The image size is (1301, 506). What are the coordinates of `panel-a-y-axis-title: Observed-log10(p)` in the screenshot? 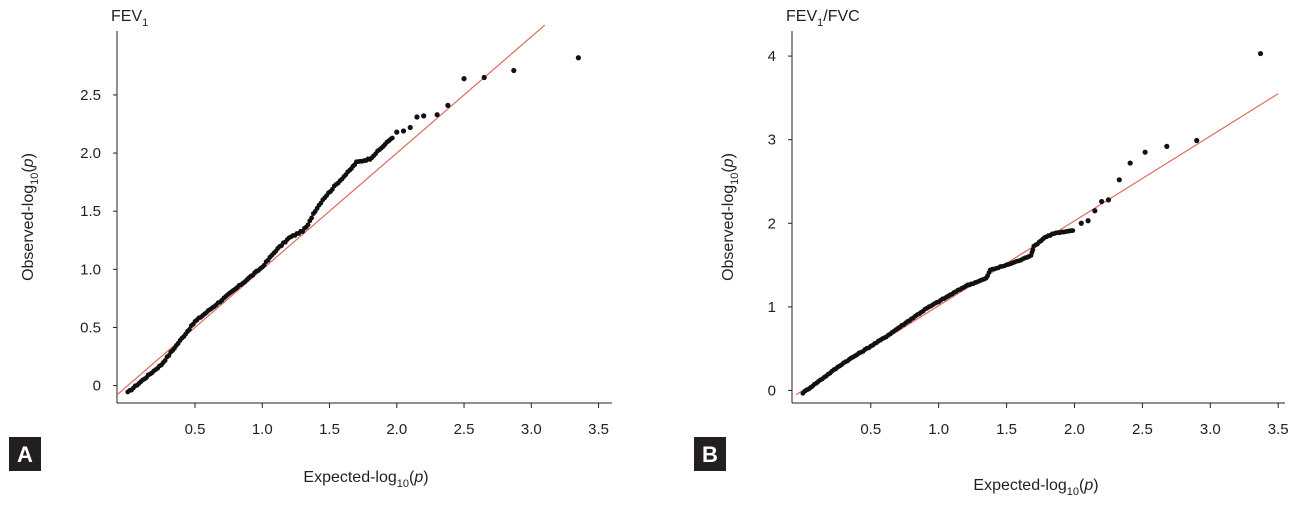 It's located at (30, 217).